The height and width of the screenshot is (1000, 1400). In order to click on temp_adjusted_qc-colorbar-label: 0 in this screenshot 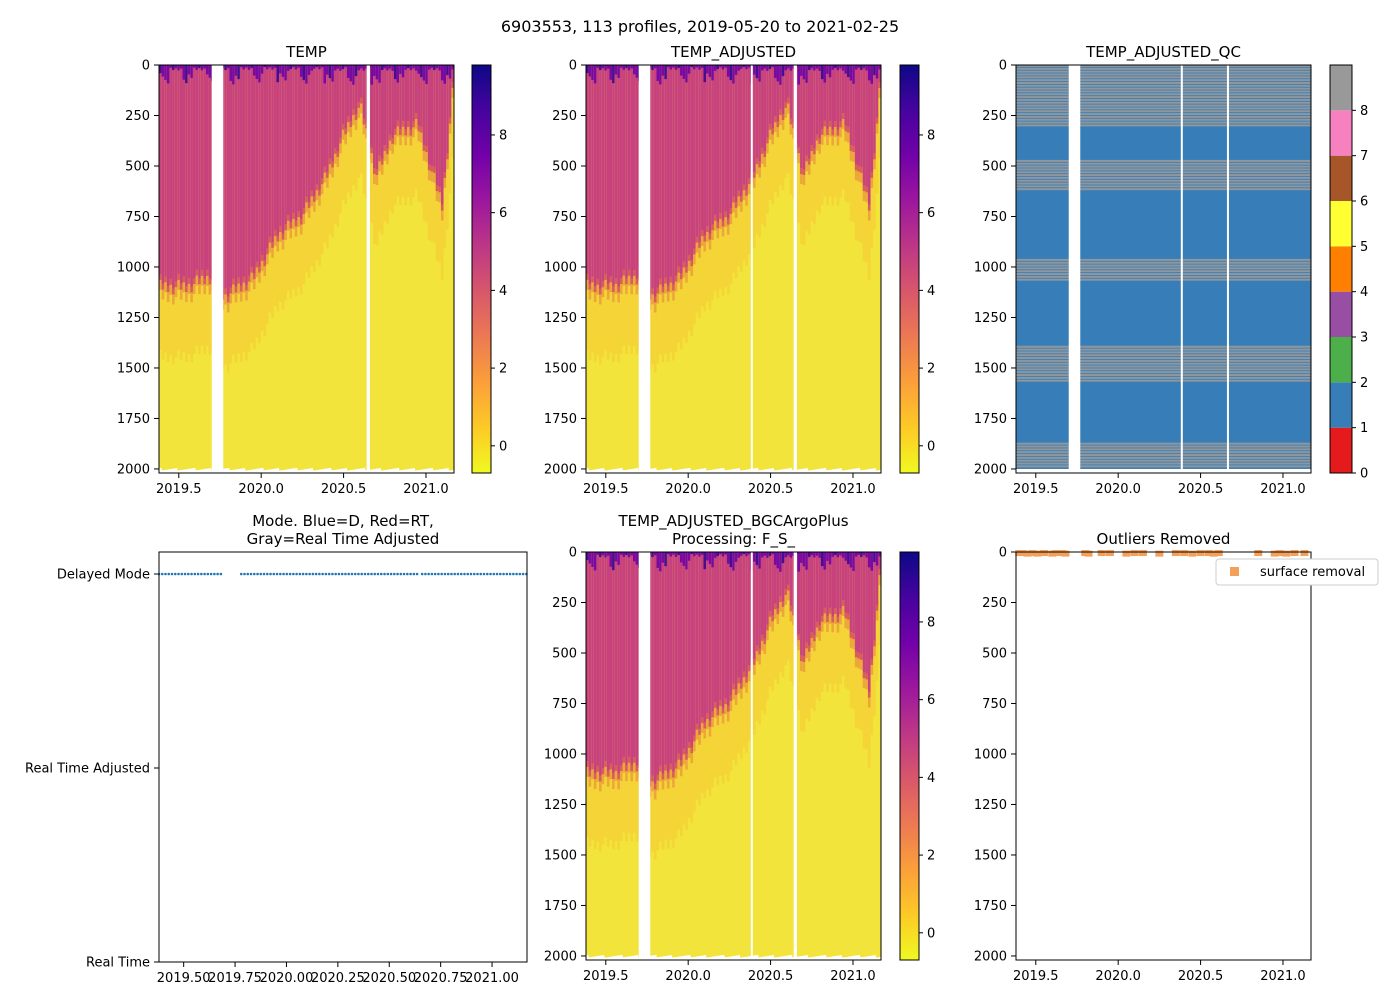, I will do `click(1364, 474)`.